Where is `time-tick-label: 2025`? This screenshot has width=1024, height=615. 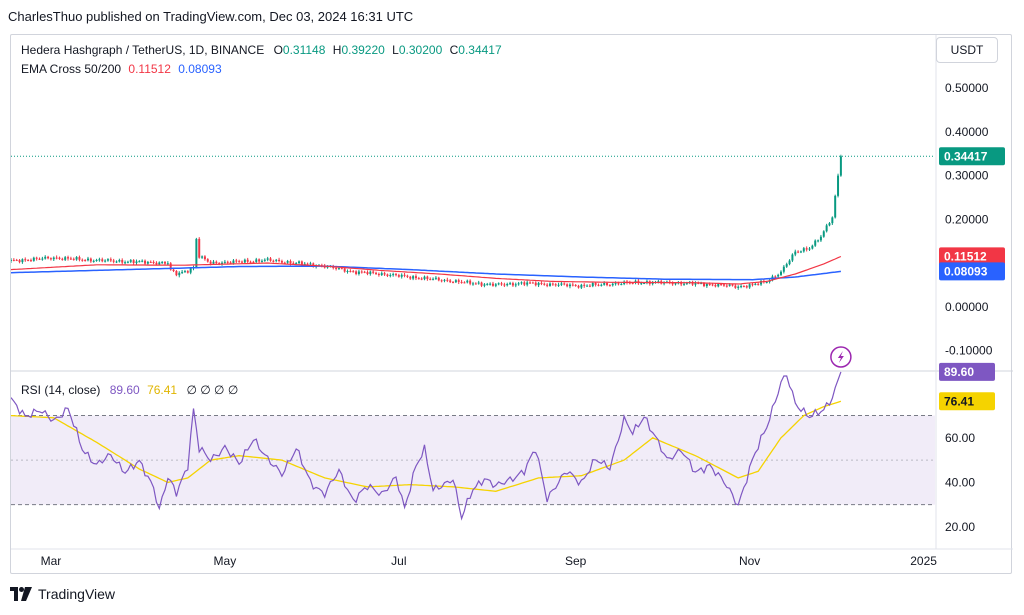 time-tick-label: 2025 is located at coordinates (923, 561).